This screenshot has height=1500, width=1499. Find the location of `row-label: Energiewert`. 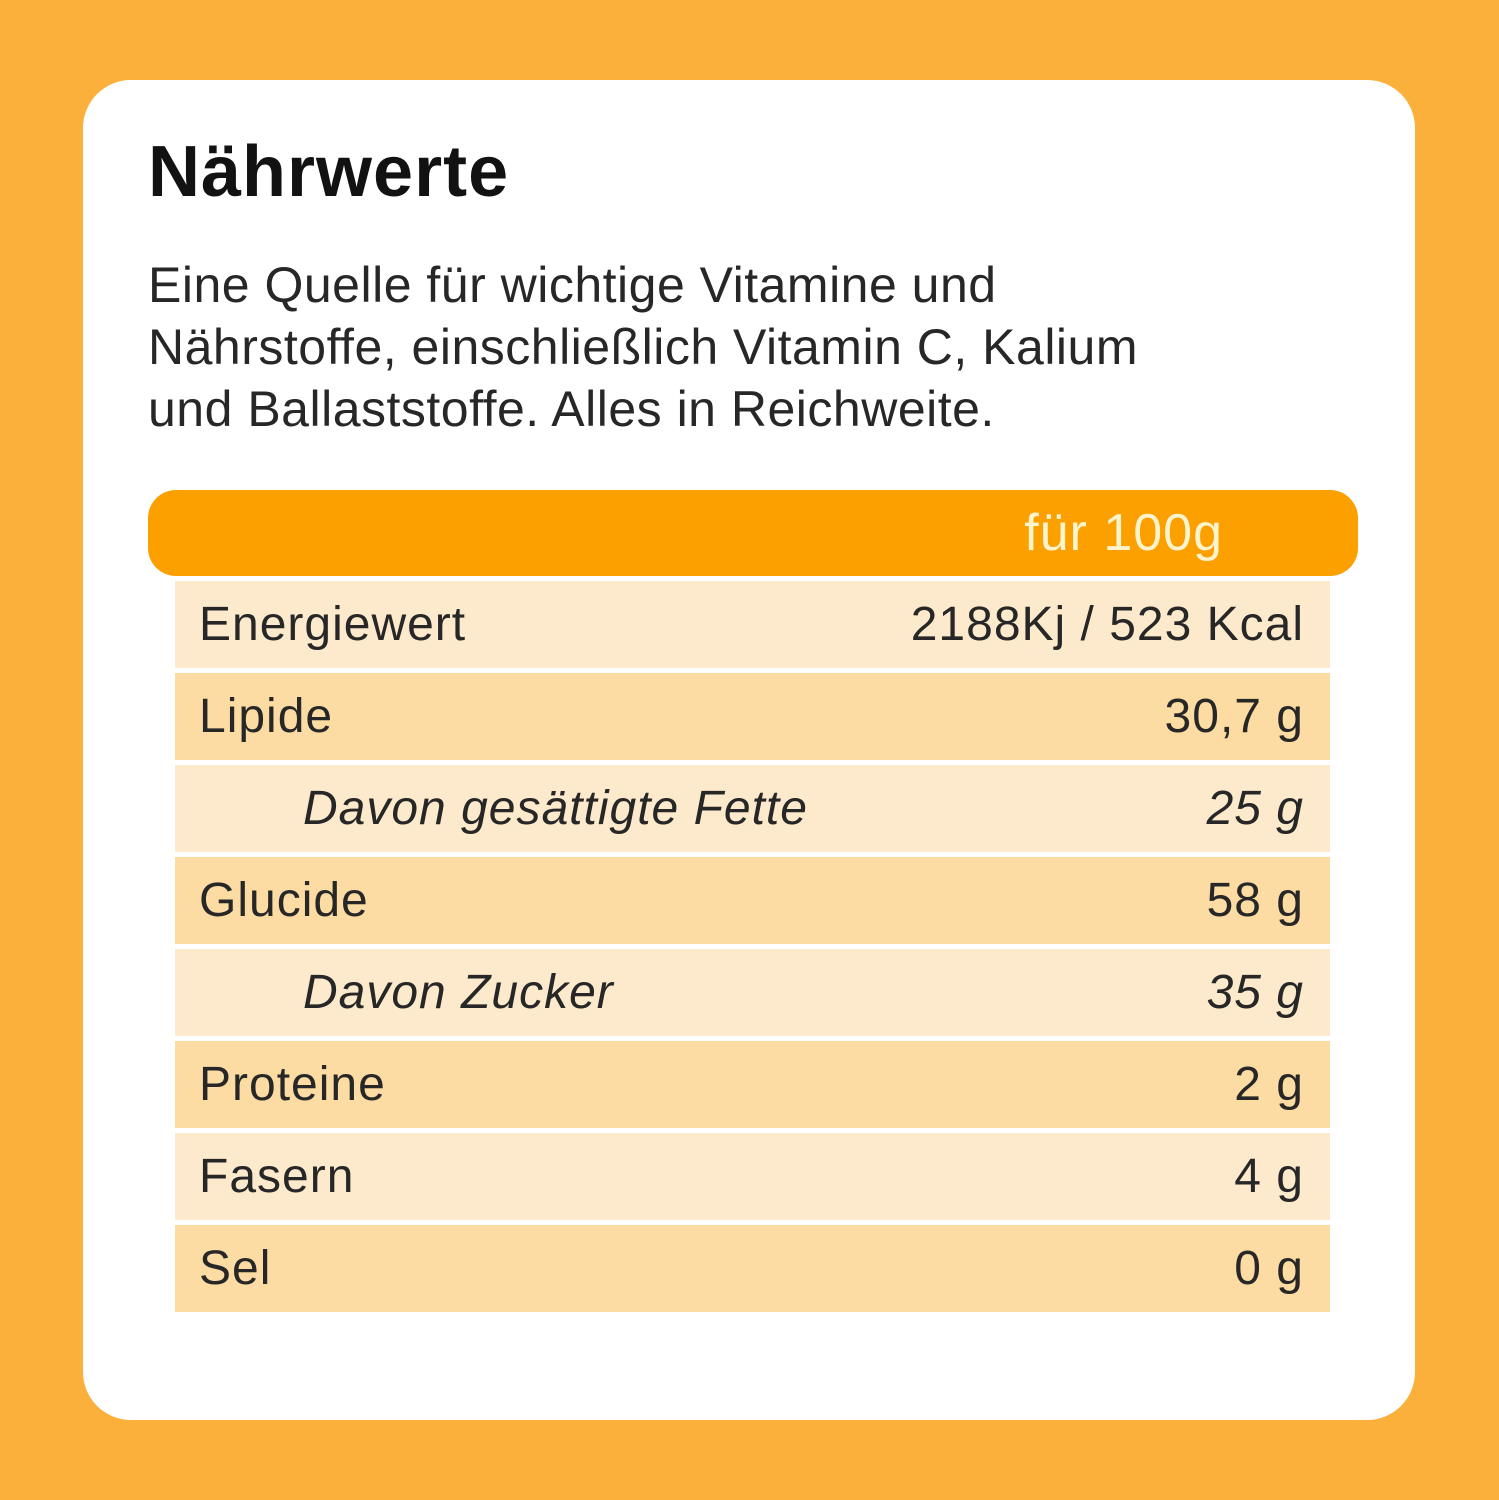

row-label: Energiewert is located at coordinates (333, 624).